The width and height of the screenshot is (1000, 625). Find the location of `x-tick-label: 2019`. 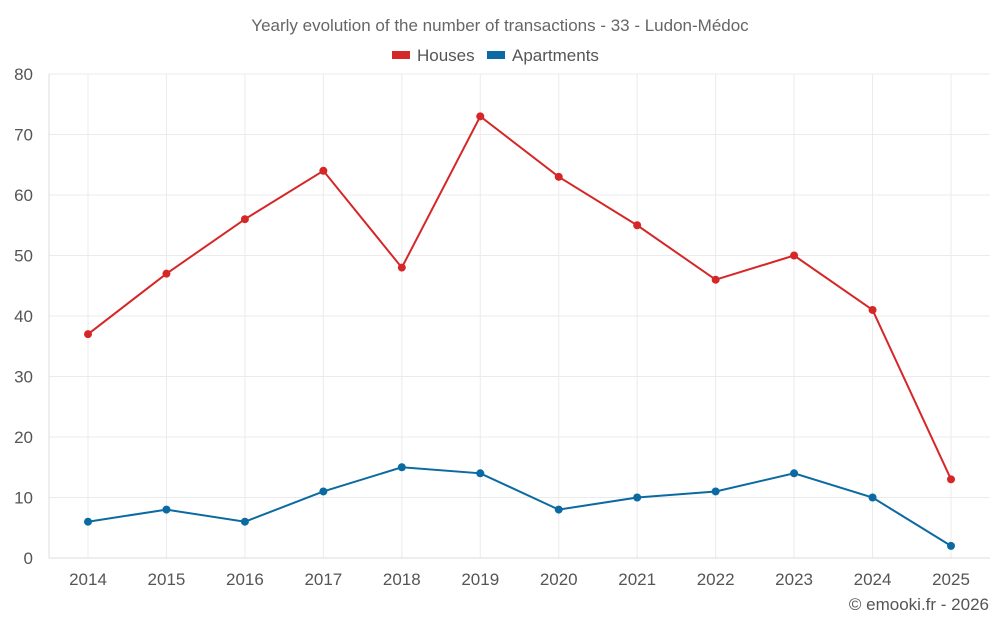

x-tick-label: 2019 is located at coordinates (480, 579).